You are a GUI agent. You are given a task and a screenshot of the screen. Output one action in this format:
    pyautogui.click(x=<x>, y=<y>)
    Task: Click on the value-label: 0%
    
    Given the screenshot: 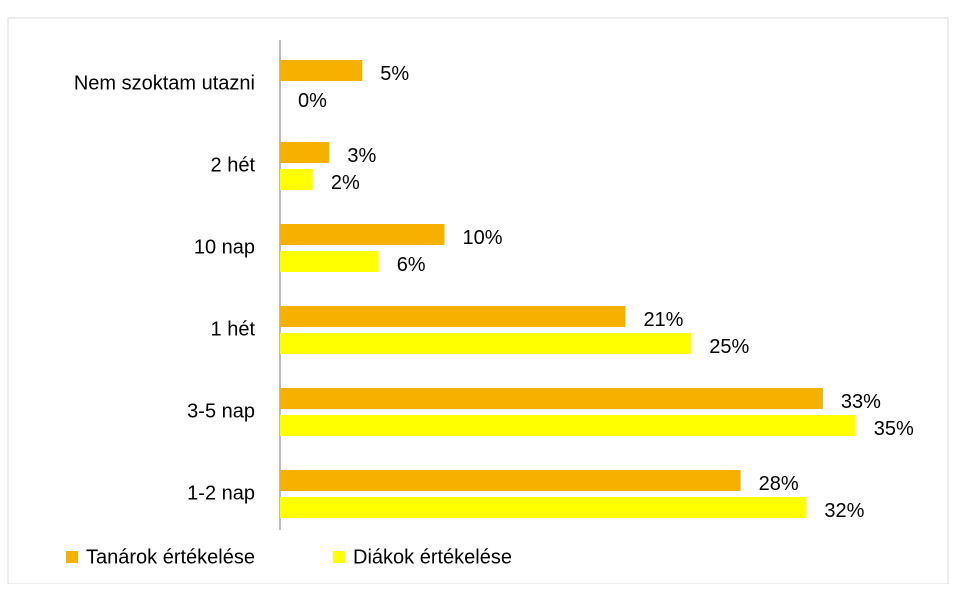 What is the action you would take?
    pyautogui.click(x=312, y=101)
    